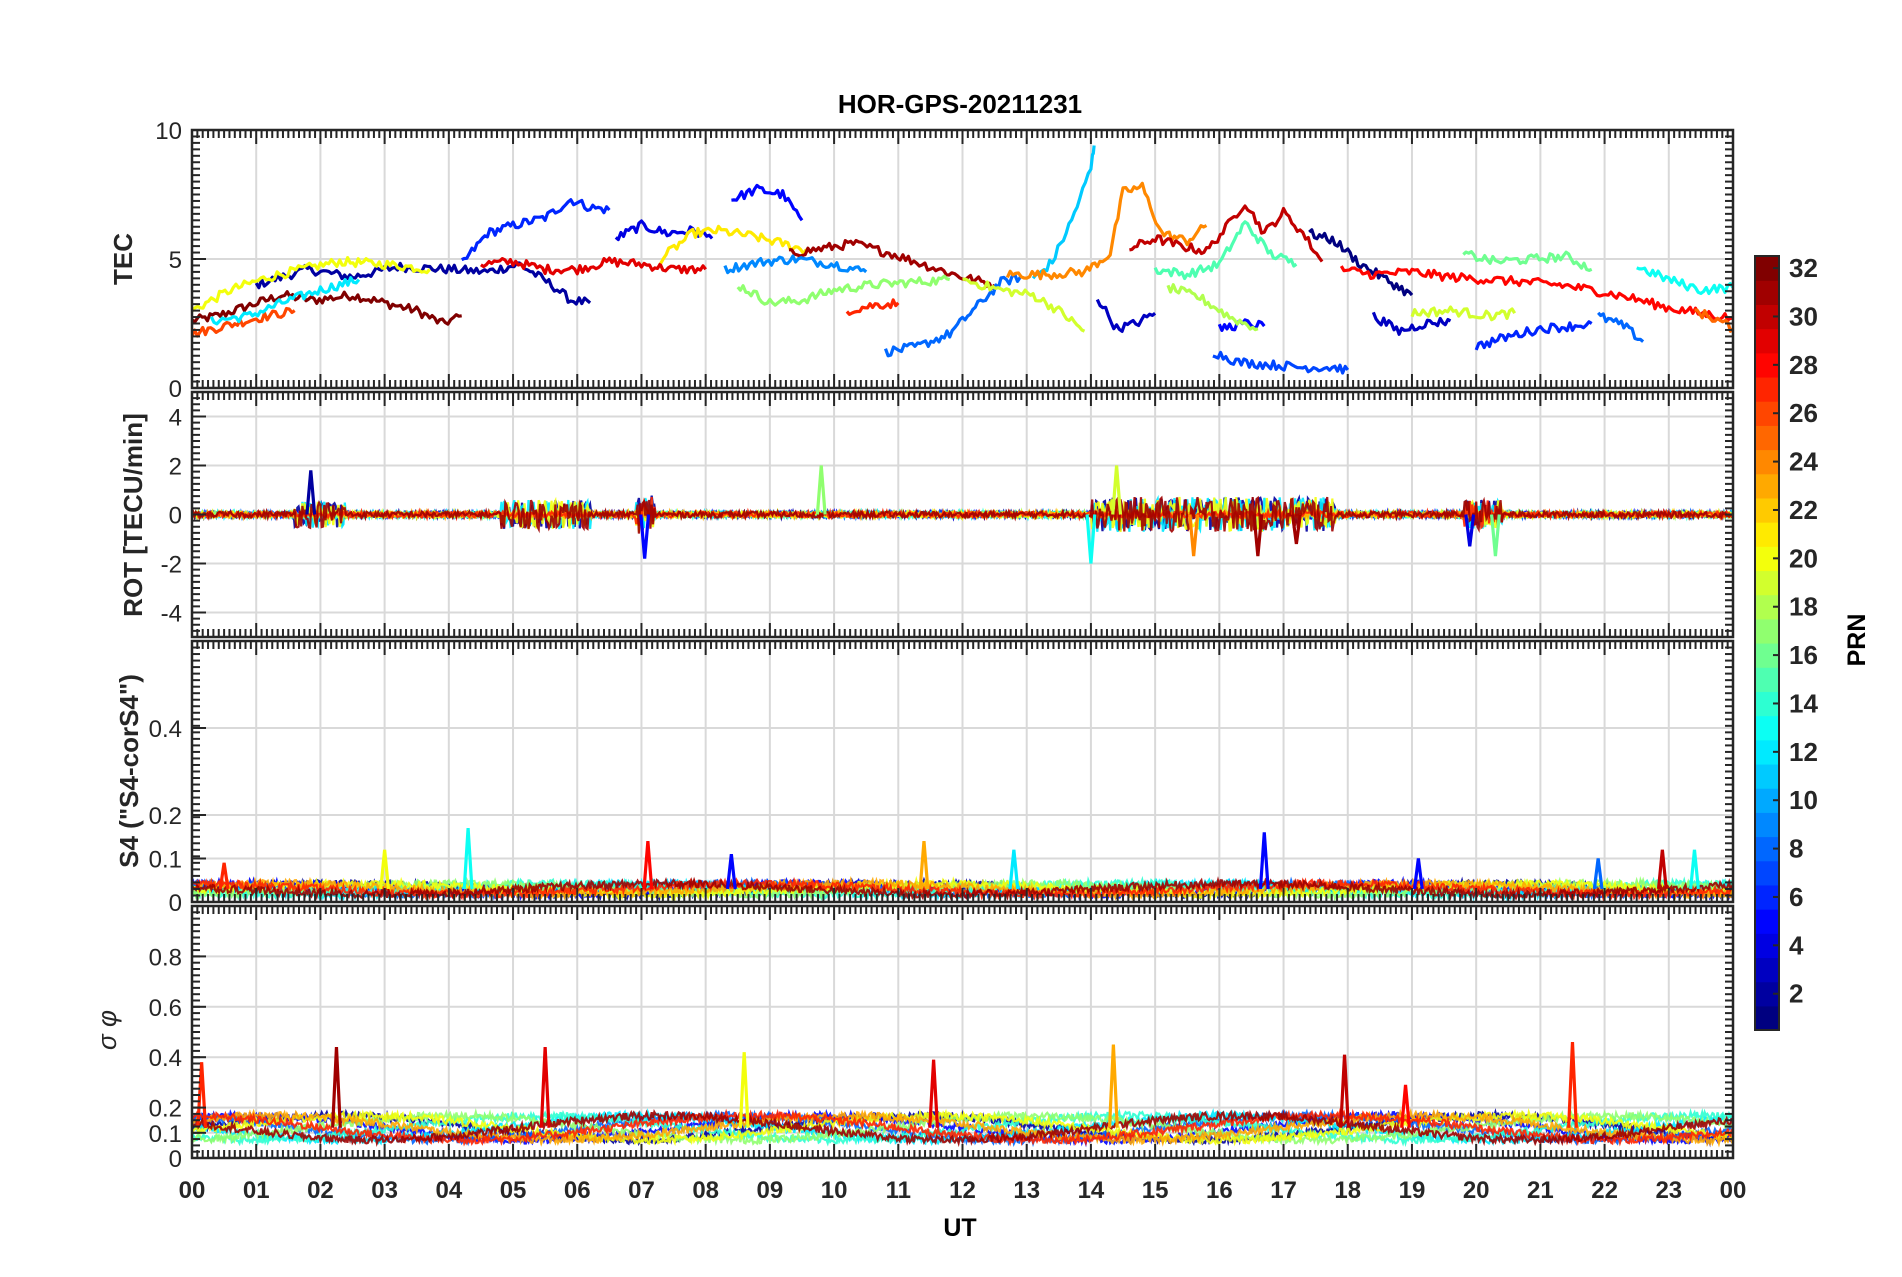 The image size is (1902, 1277). Describe the element at coordinates (641, 1190) in the screenshot. I see `x-tick-label: 07` at that location.